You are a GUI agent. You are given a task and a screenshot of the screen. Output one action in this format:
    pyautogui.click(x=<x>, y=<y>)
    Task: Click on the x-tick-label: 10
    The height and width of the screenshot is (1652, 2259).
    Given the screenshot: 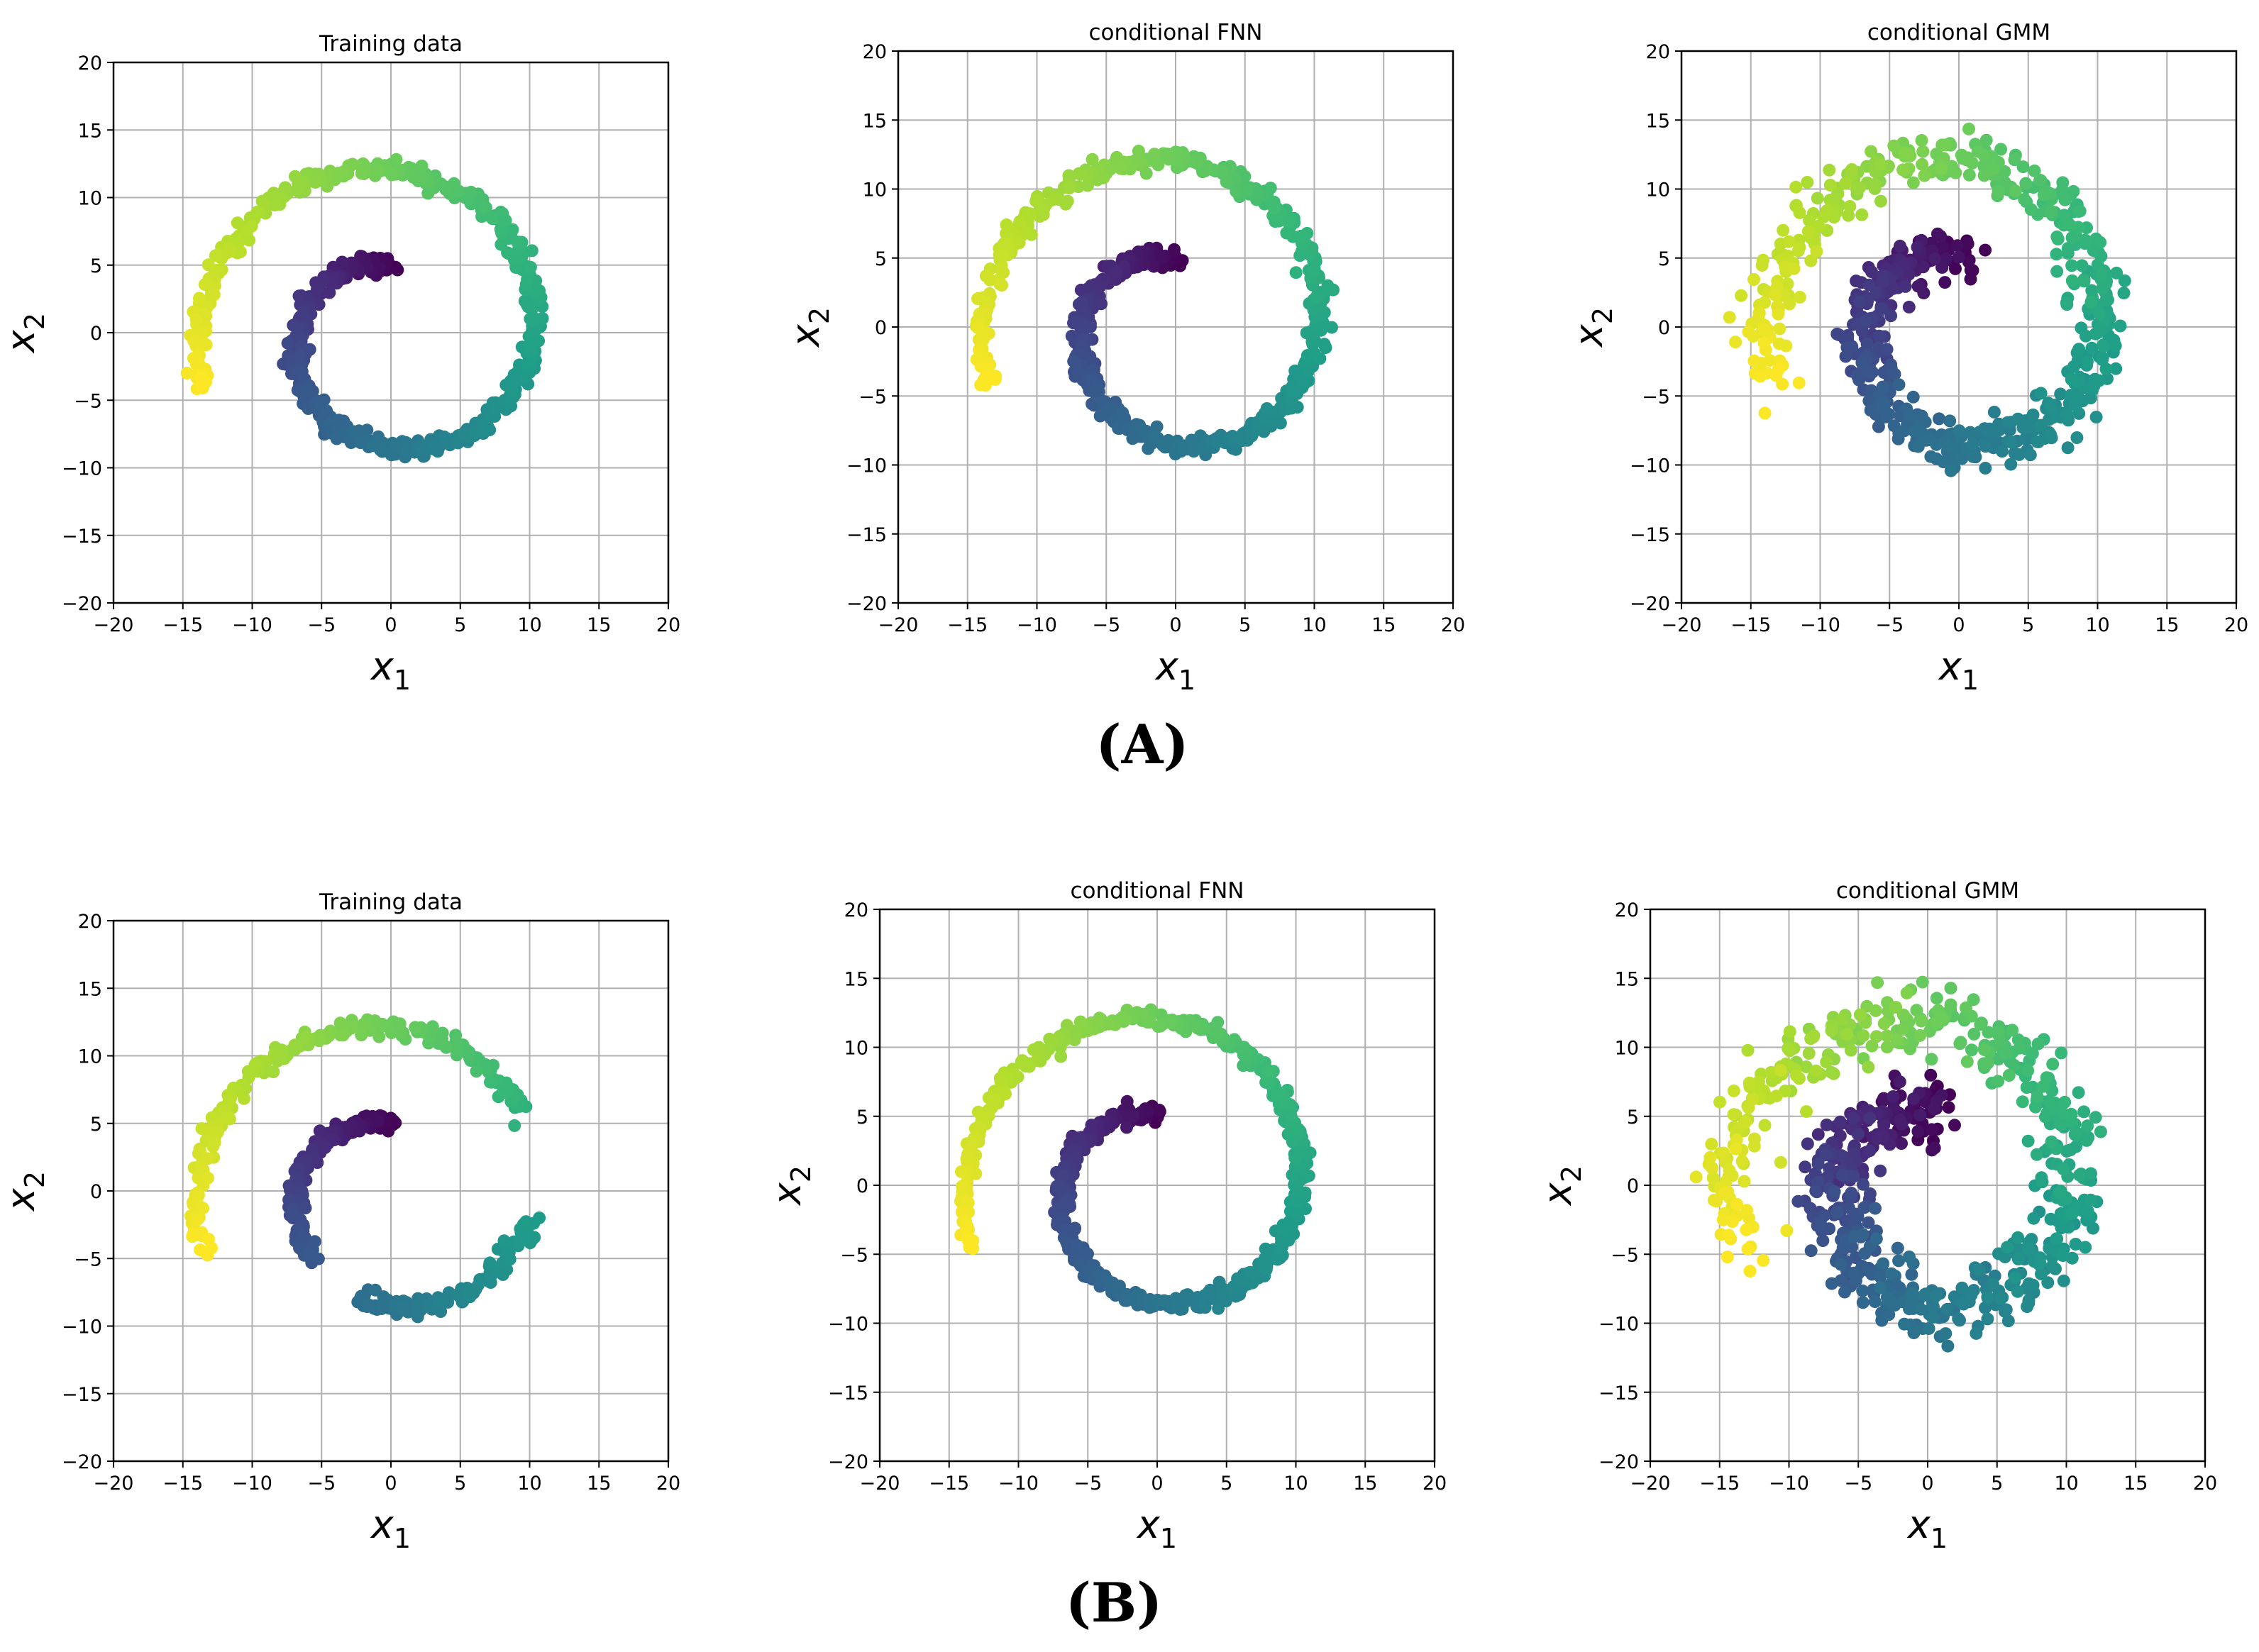 What is the action you would take?
    pyautogui.click(x=2097, y=625)
    